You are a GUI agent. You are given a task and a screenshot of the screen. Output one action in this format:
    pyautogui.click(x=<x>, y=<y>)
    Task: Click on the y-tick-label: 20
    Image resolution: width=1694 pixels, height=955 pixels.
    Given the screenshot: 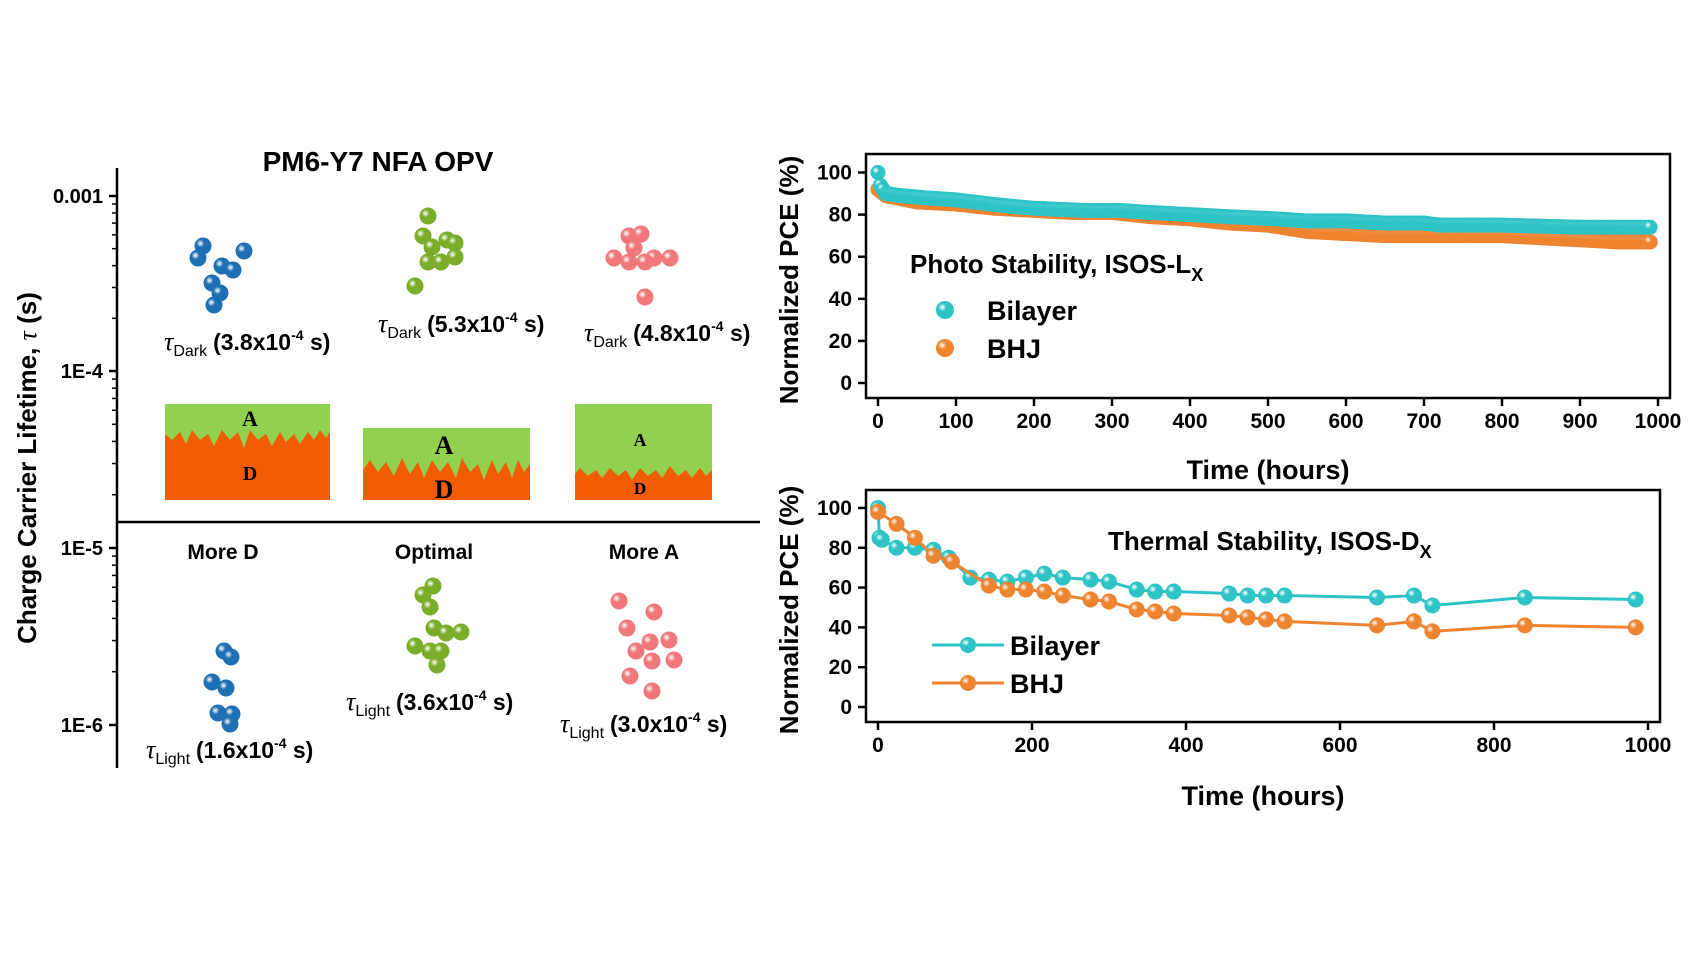 What is the action you would take?
    pyautogui.click(x=840, y=667)
    